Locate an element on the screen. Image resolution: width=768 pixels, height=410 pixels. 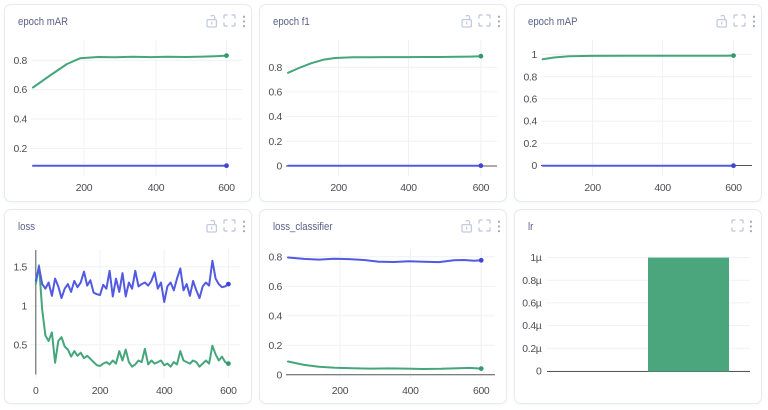
svg-text: 0.8µ is located at coordinates (532, 281).